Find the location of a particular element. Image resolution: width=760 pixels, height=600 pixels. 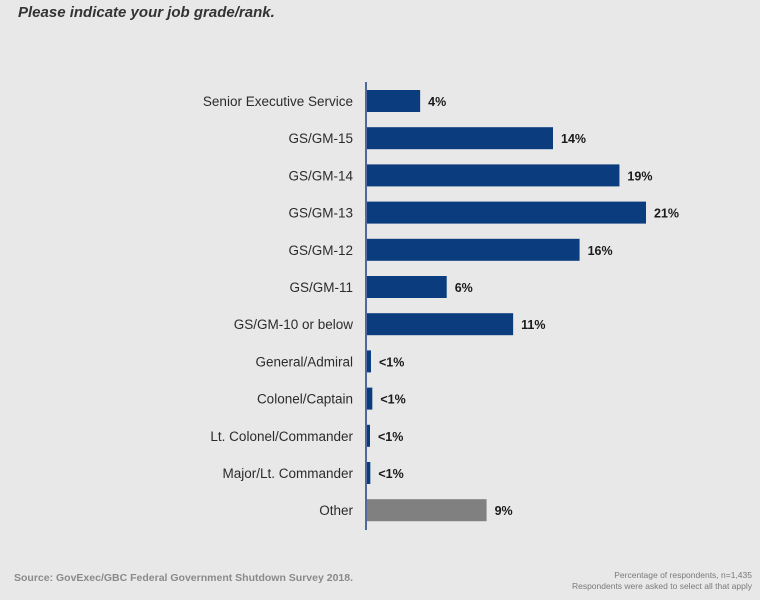

chart-title: Please indicate your job grade/rank. is located at coordinates (146, 12).